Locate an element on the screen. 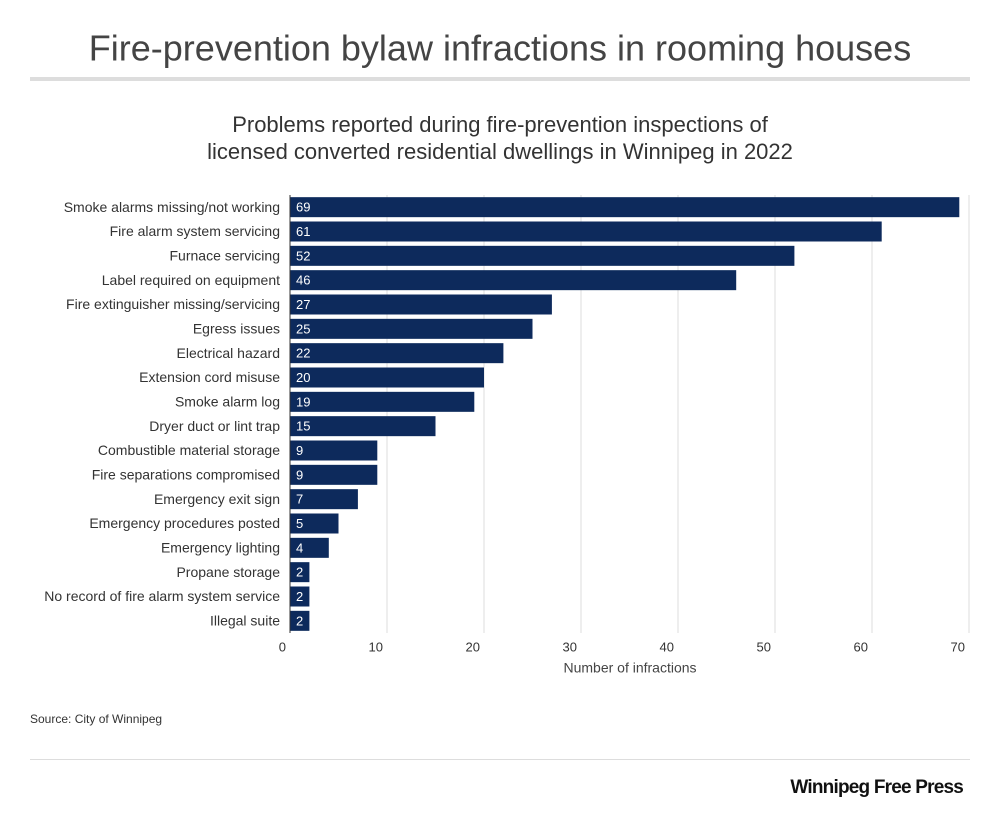  title-rule is located at coordinates (500, 79).